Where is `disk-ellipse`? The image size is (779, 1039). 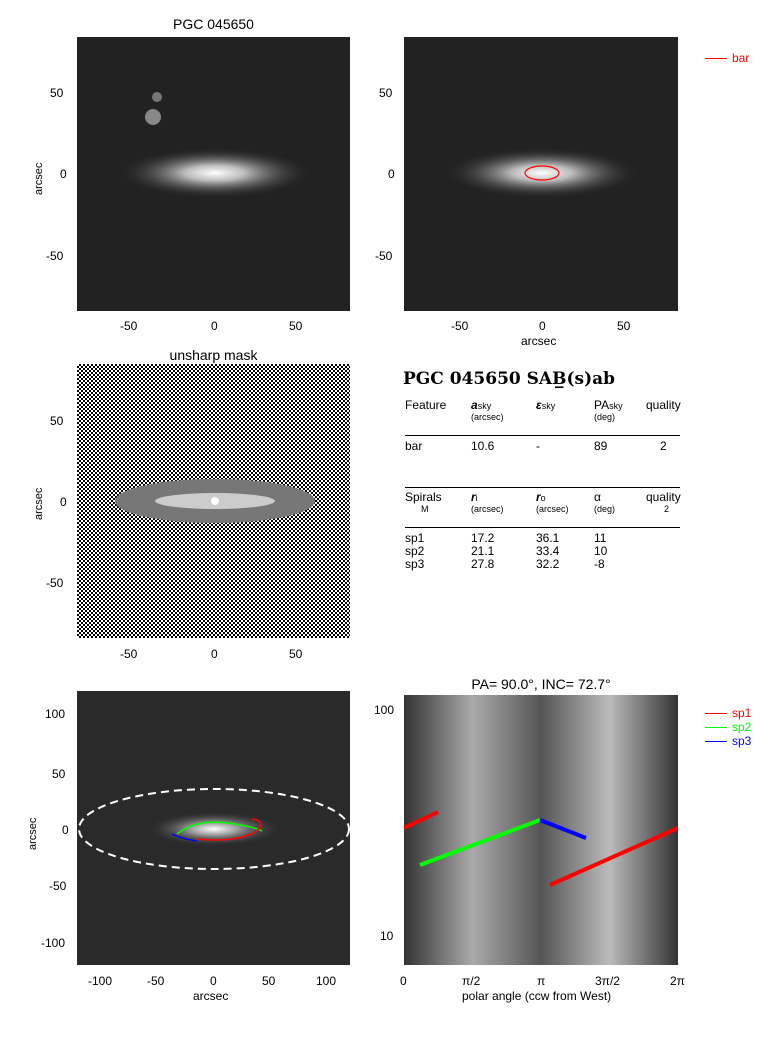
disk-ellipse is located at coordinates (214, 829).